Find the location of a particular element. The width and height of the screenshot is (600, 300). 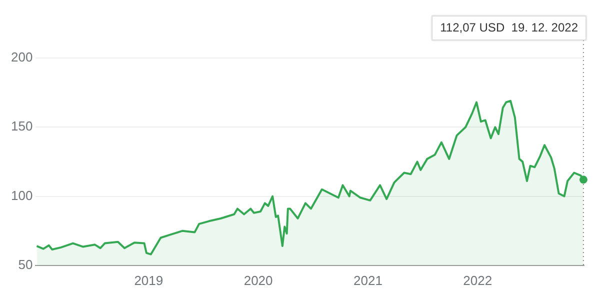

y-tick-label: 200 is located at coordinates (21, 57).